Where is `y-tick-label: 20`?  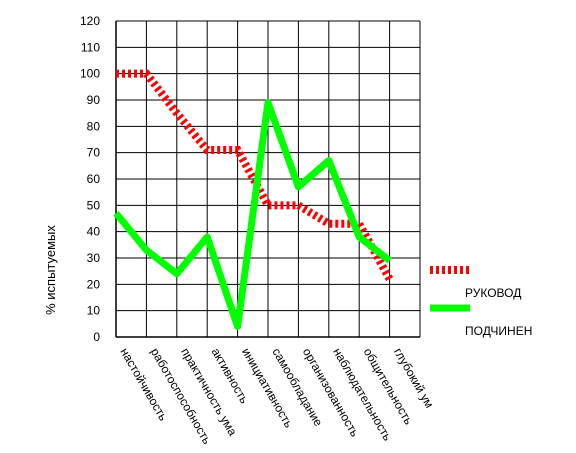
y-tick-label: 20 is located at coordinates (94, 284).